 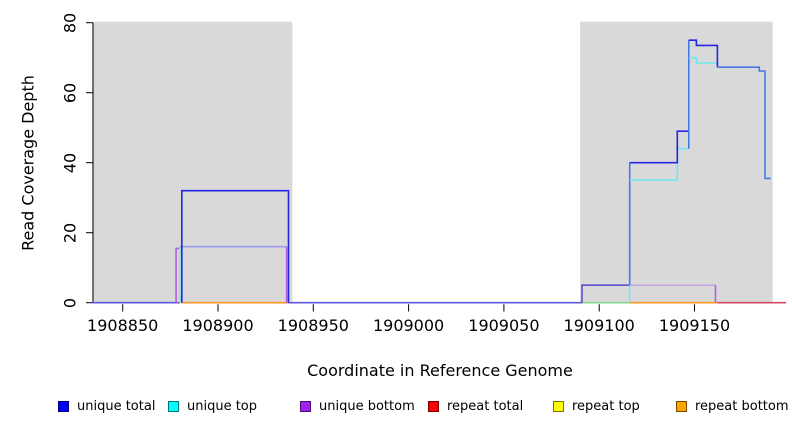 I want to click on legend-item-unique-top: unique top, so click(x=213, y=406).